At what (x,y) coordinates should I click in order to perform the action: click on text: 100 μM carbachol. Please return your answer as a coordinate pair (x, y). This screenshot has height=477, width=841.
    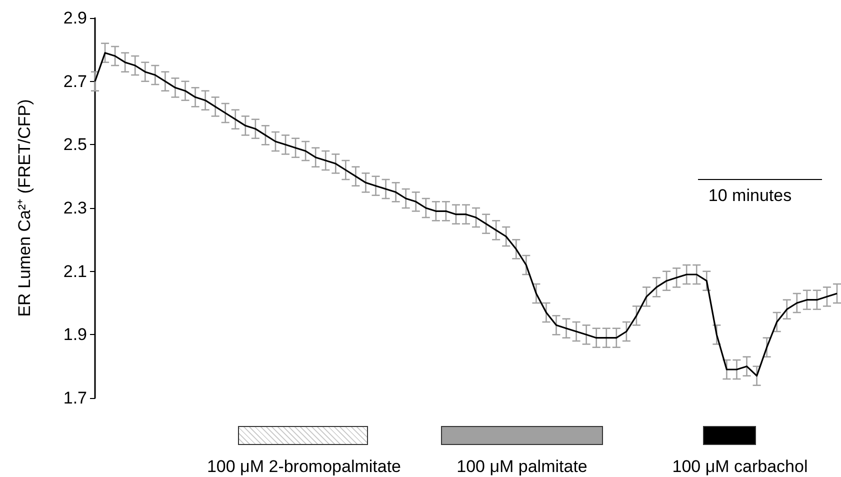
    Looking at the image, I should click on (740, 467).